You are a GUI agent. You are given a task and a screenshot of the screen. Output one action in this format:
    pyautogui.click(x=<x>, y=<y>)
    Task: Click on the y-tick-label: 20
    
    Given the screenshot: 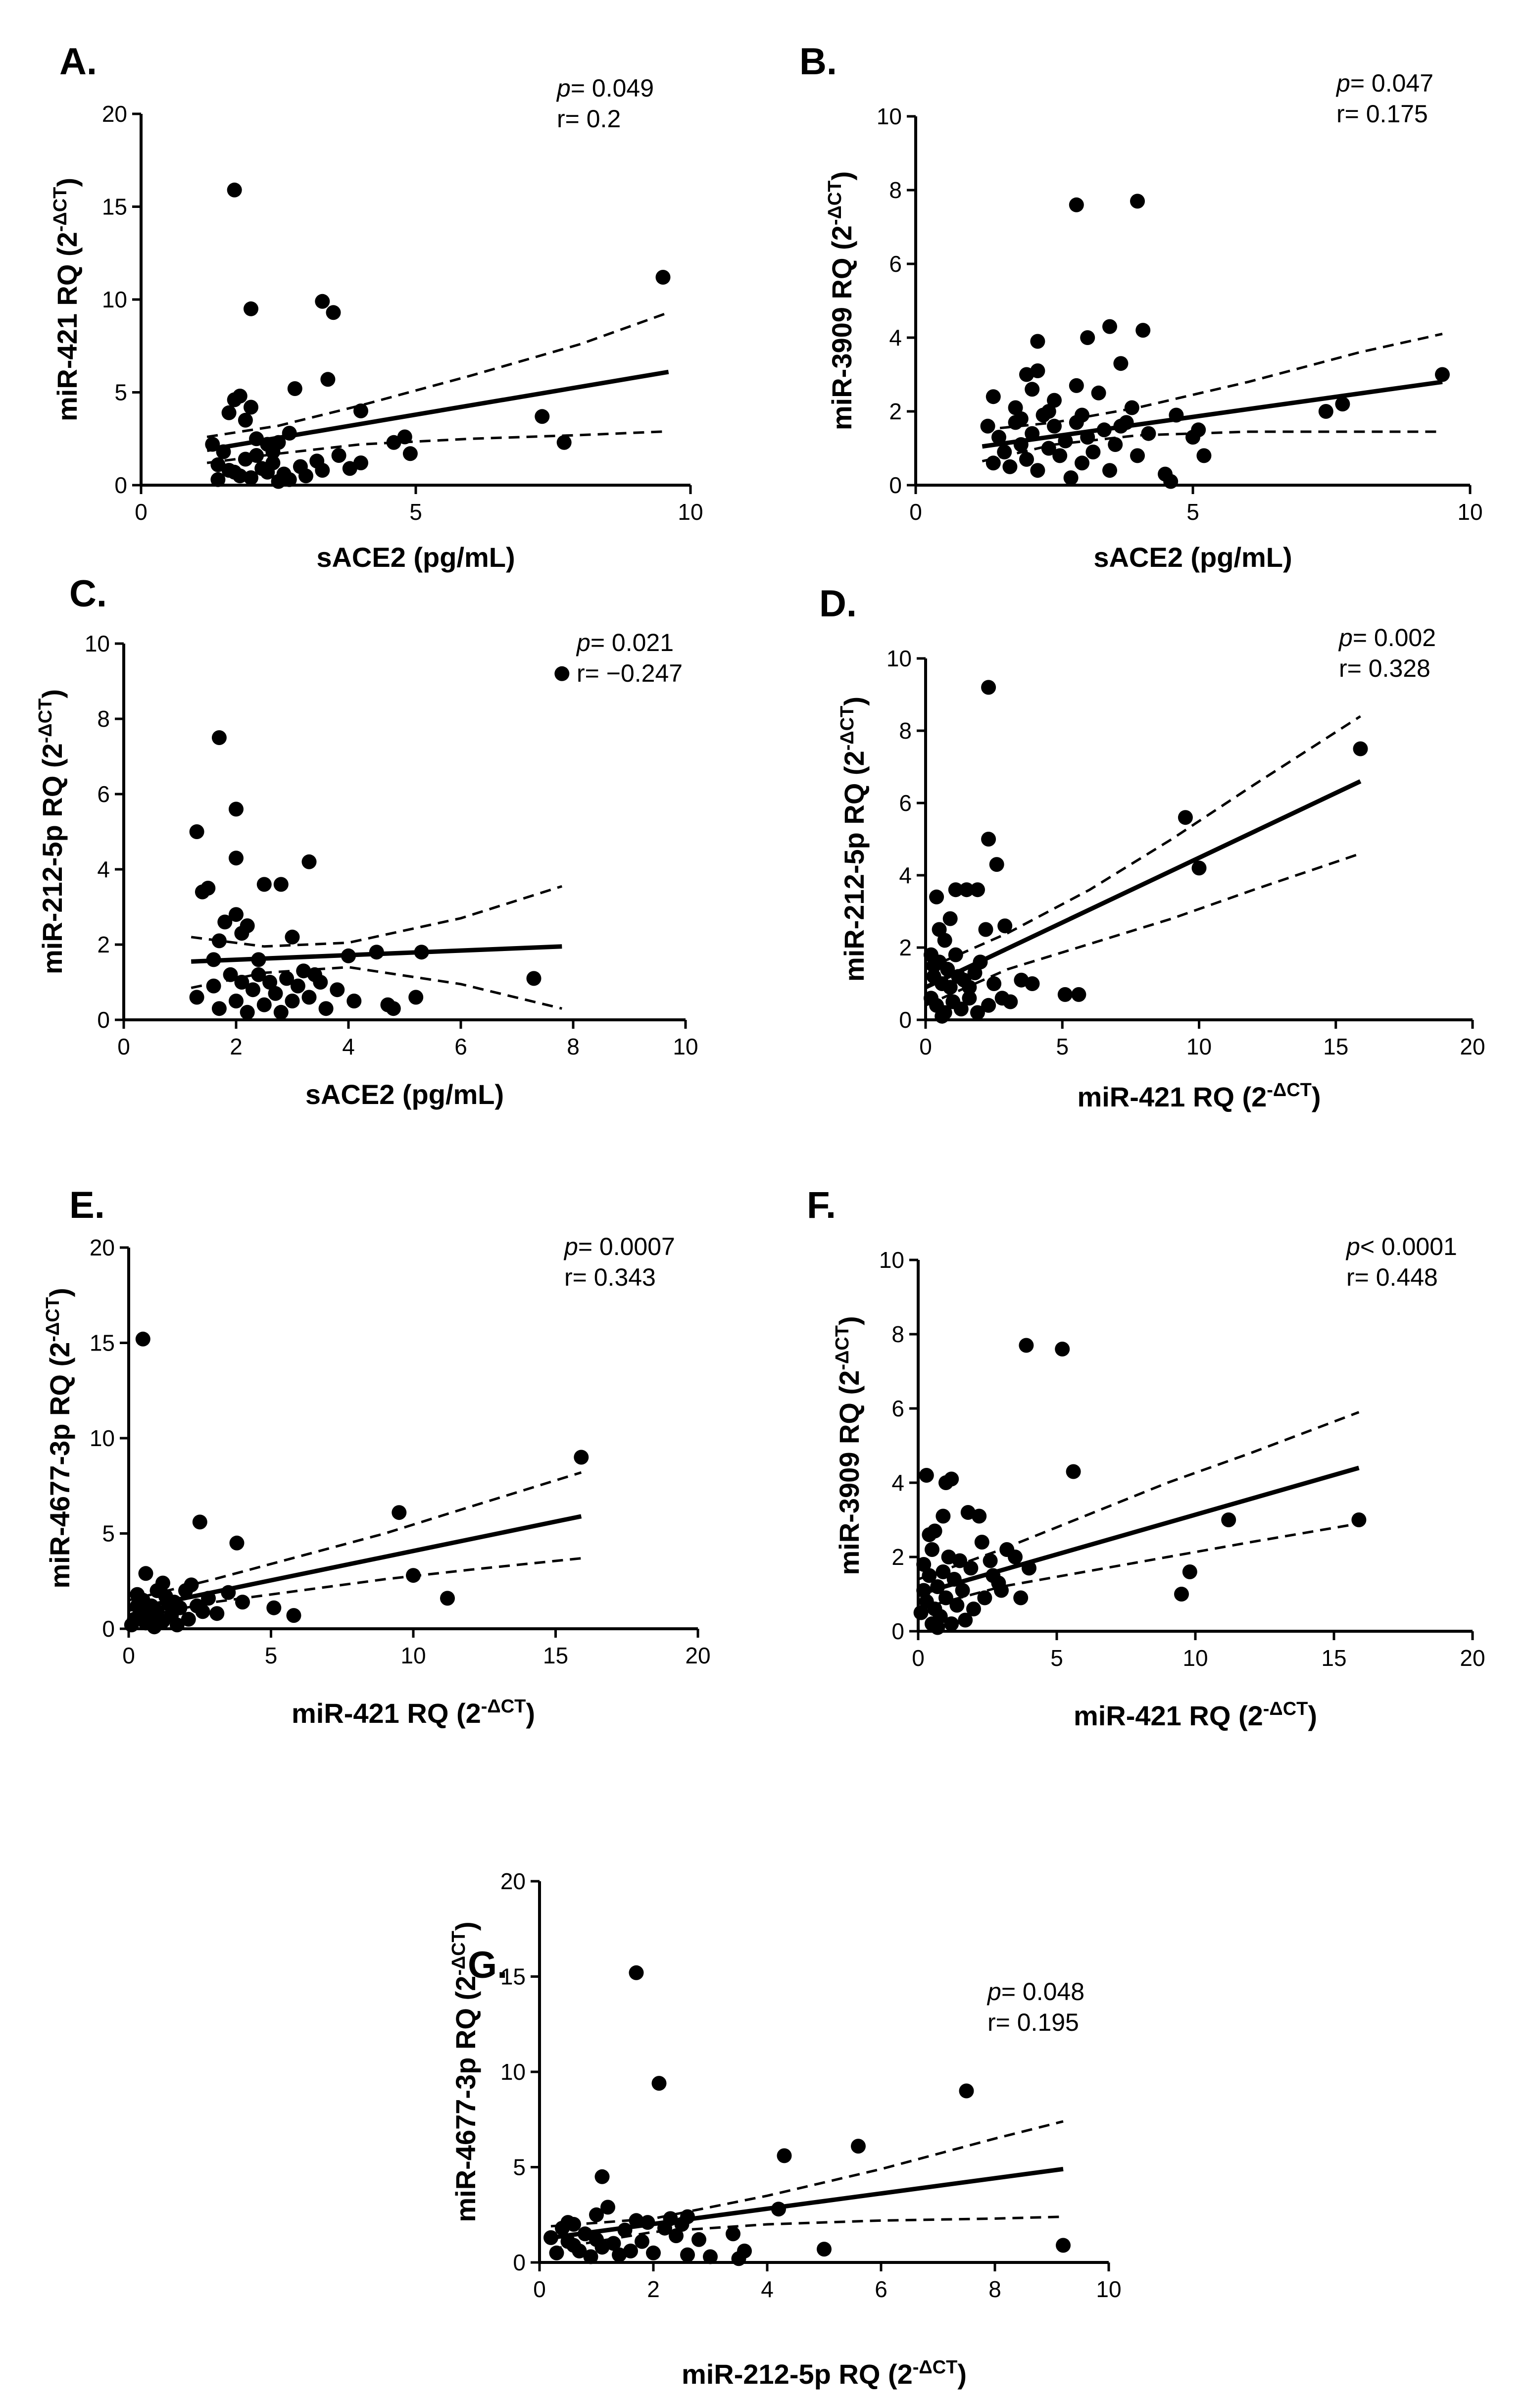 What is the action you would take?
    pyautogui.click(x=115, y=114)
    